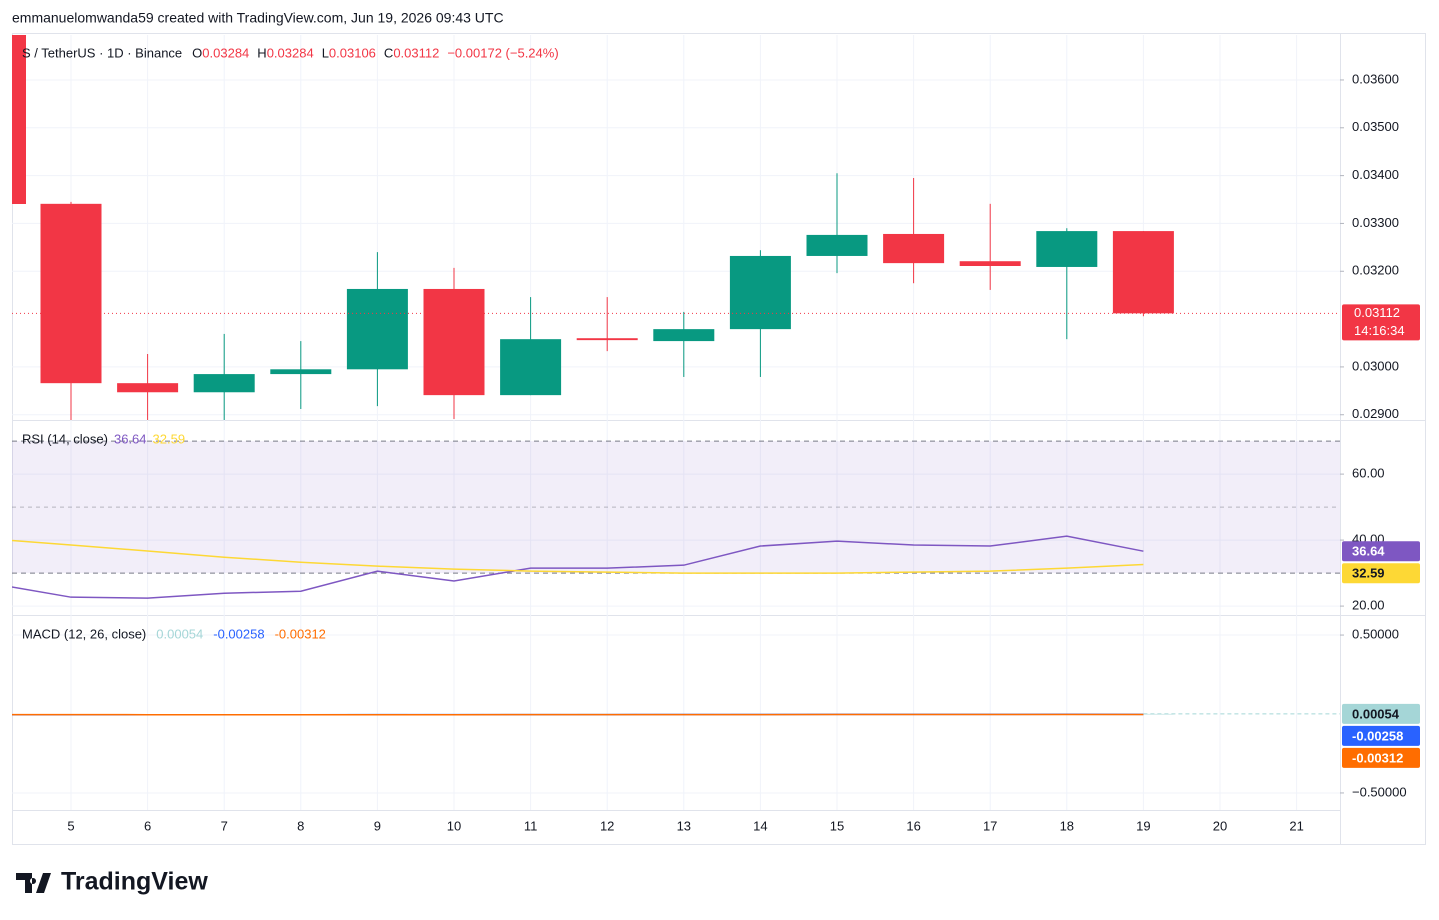  I want to click on macd-badge: -0.00258, so click(1377, 735).